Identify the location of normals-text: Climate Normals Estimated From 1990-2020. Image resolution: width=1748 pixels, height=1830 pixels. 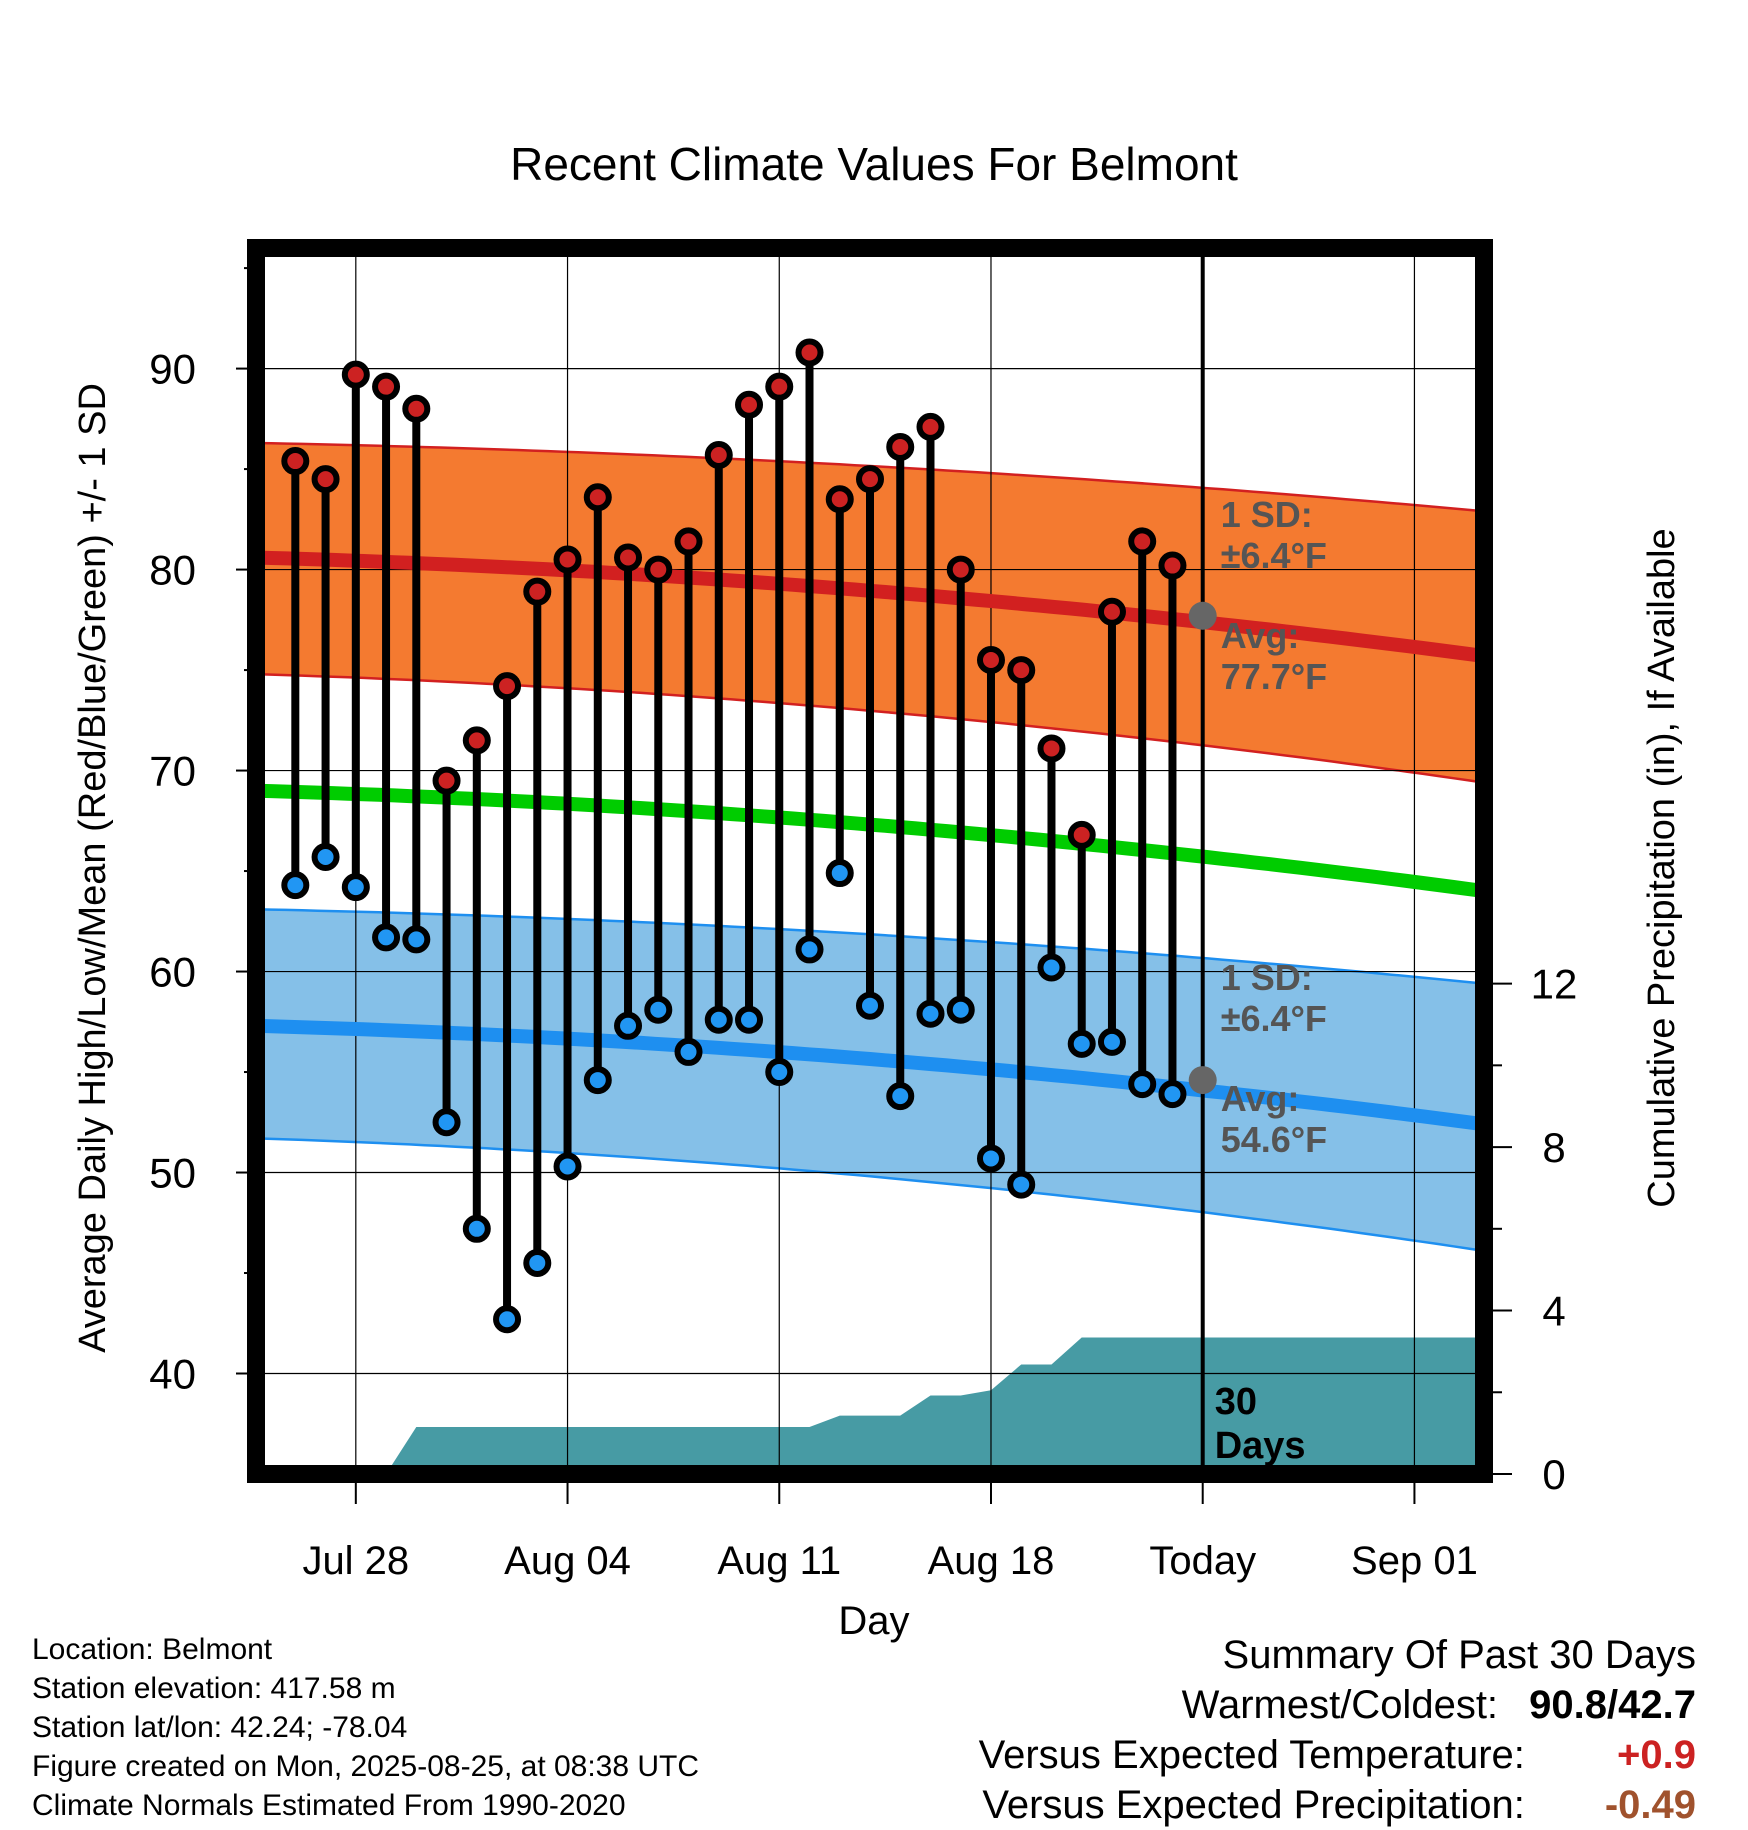
(329, 1805).